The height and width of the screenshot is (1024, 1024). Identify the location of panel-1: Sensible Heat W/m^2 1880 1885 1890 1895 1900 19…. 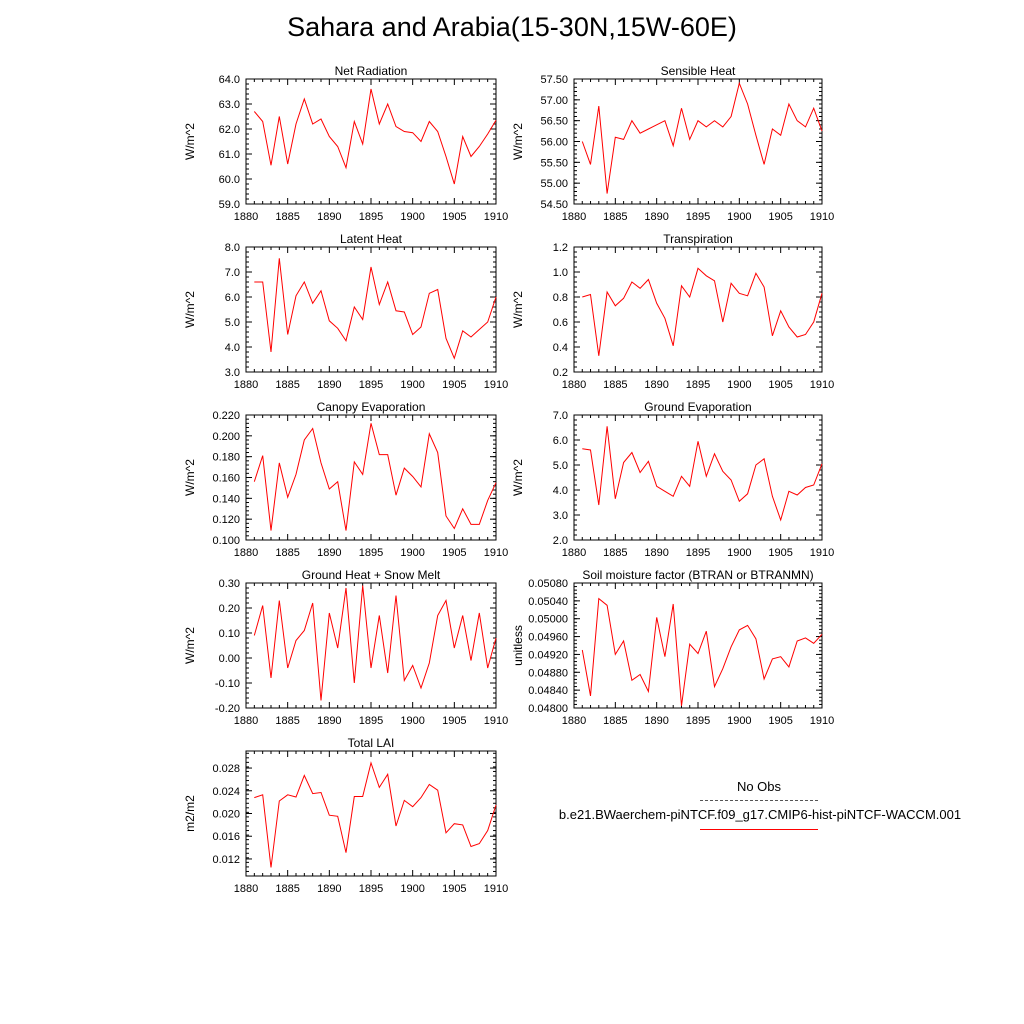
(672, 143).